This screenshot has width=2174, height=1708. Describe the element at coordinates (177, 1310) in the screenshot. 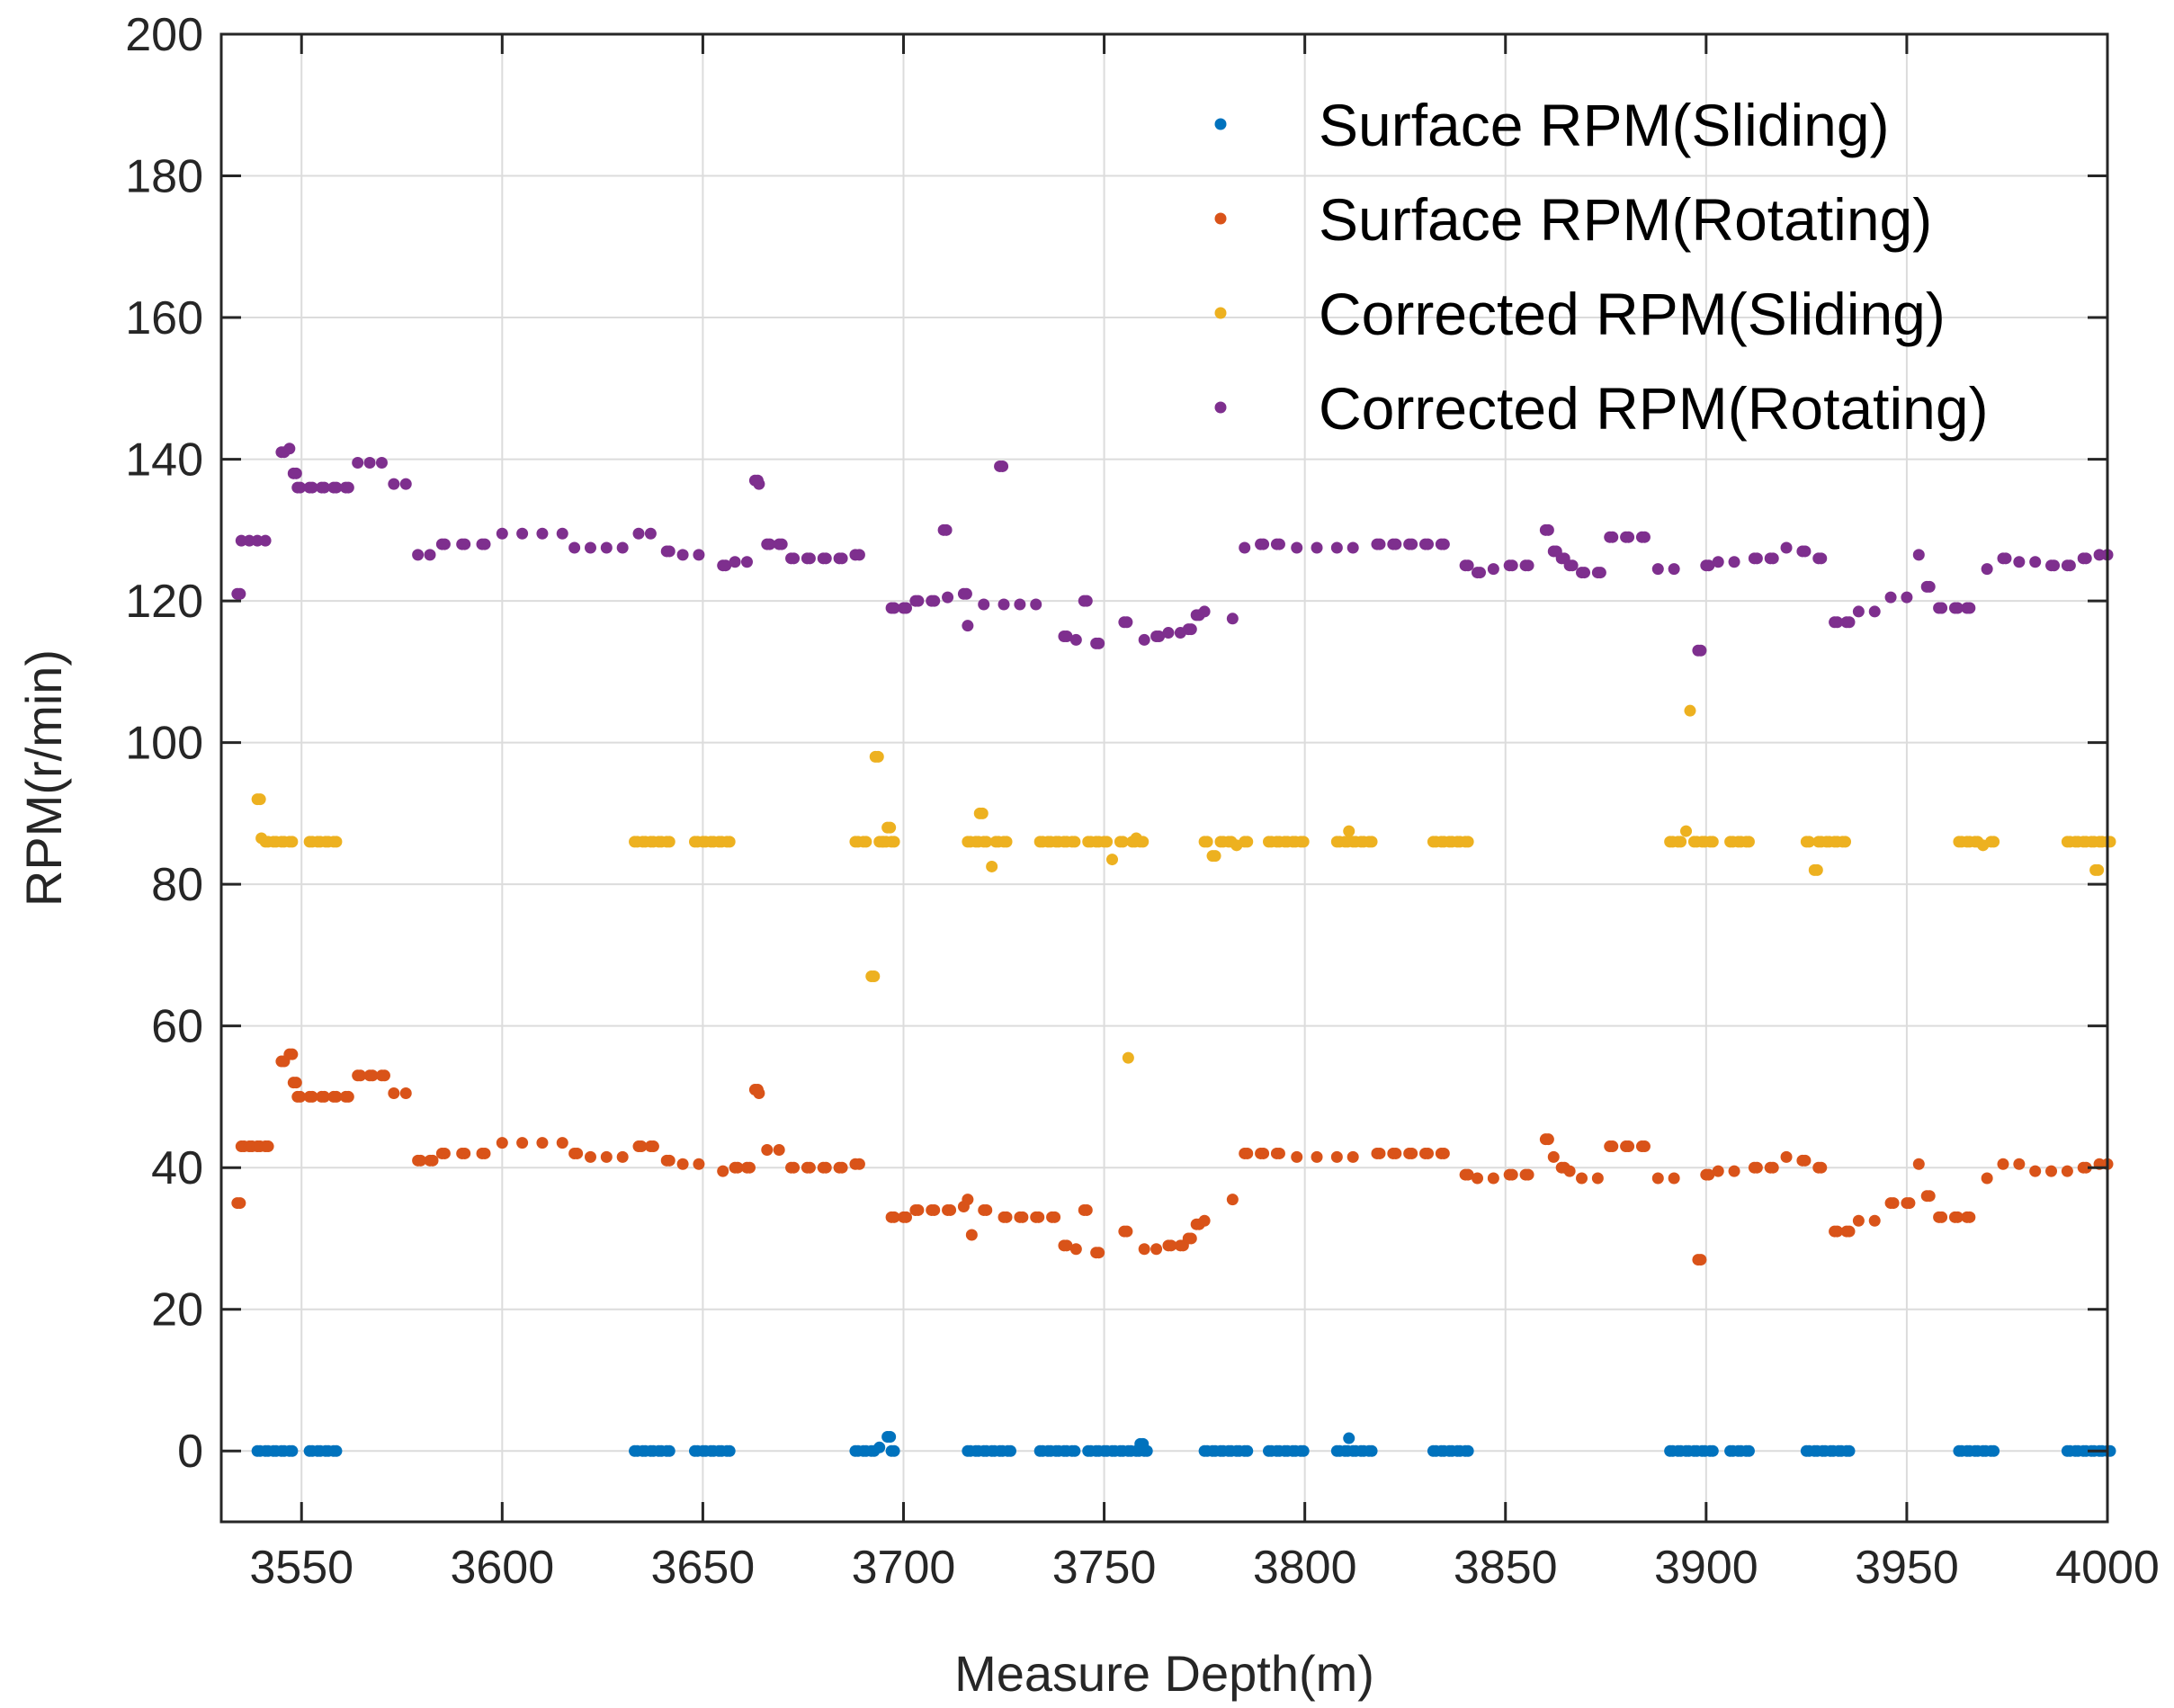

I see `y-tick-label: 20` at that location.